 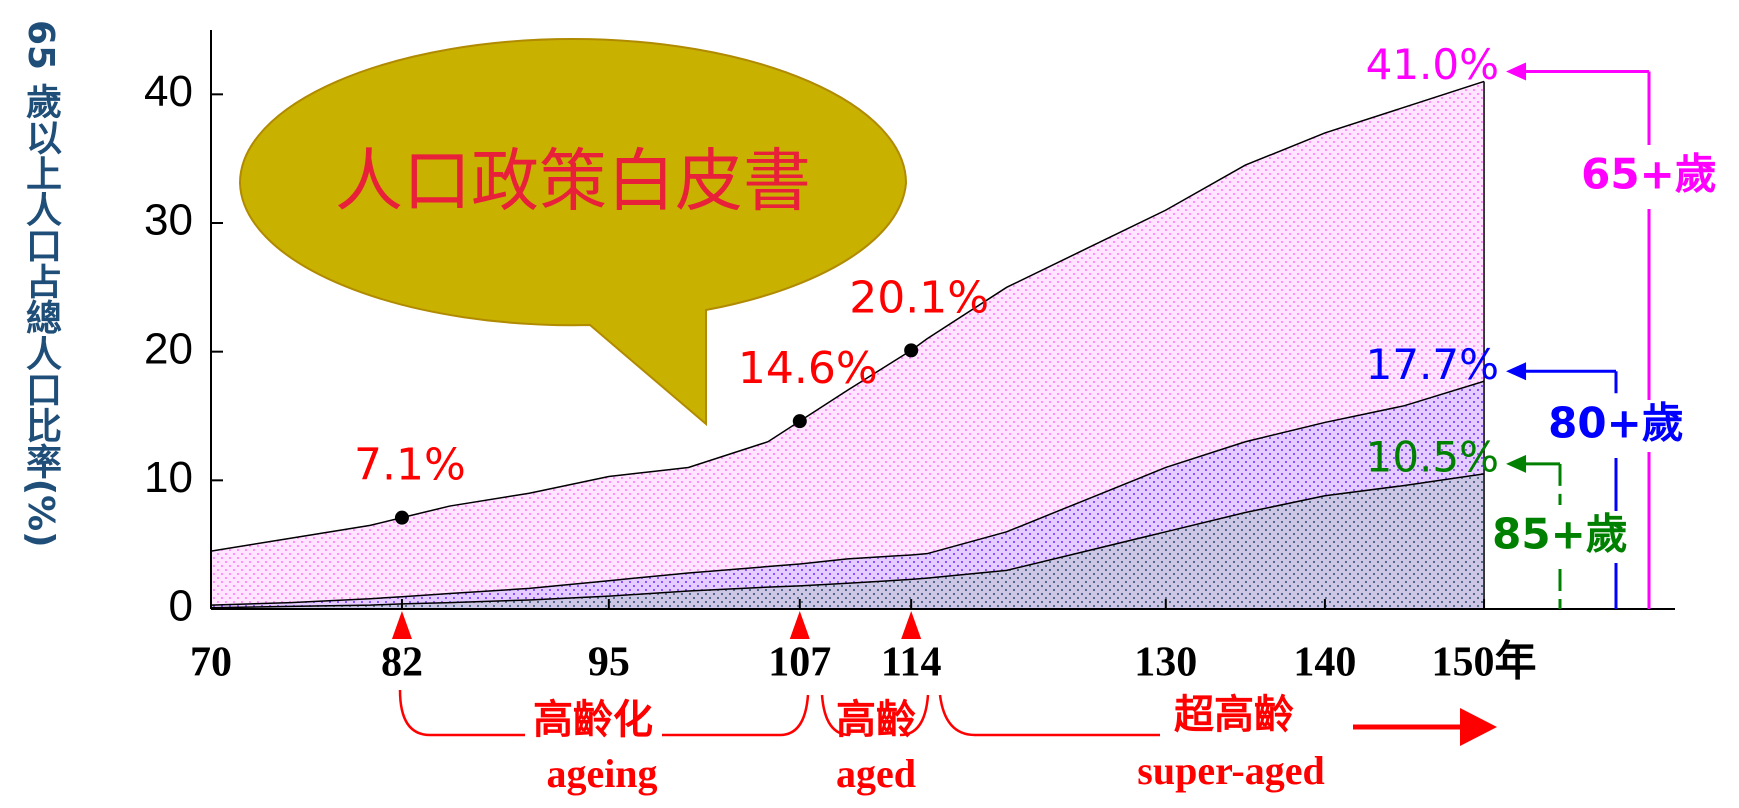 What do you see at coordinates (911, 663) in the screenshot?
I see `x-tick-label: 114` at bounding box center [911, 663].